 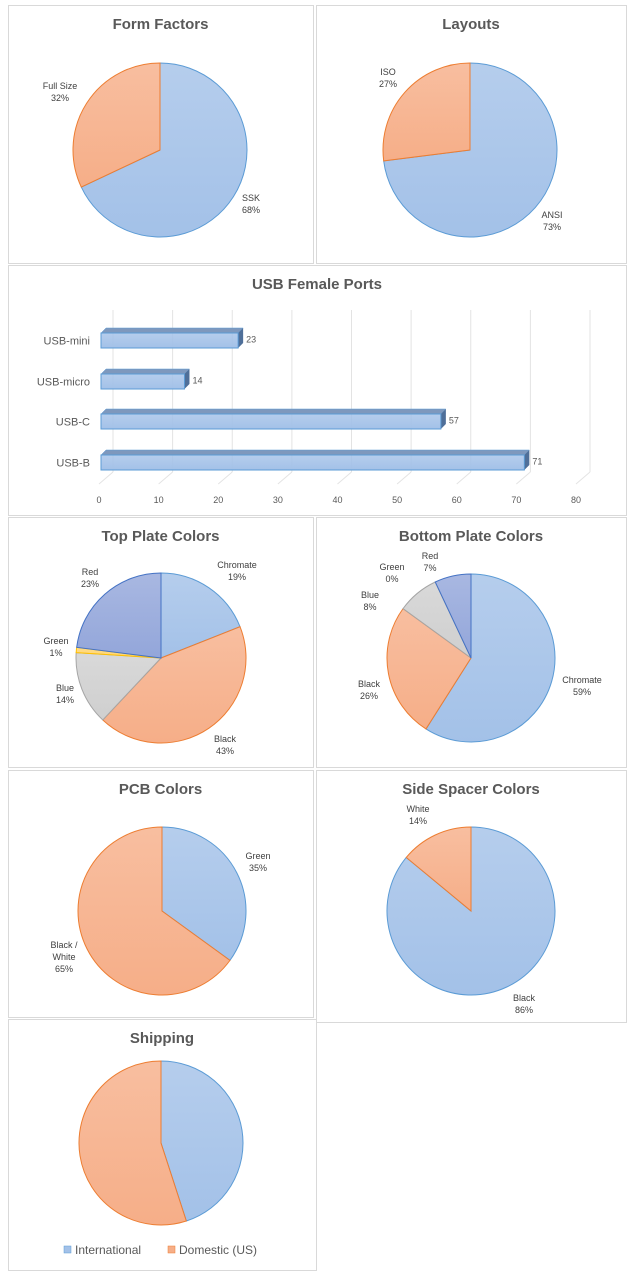 What do you see at coordinates (65, 694) in the screenshot?
I see `data-label: Blue 14%` at bounding box center [65, 694].